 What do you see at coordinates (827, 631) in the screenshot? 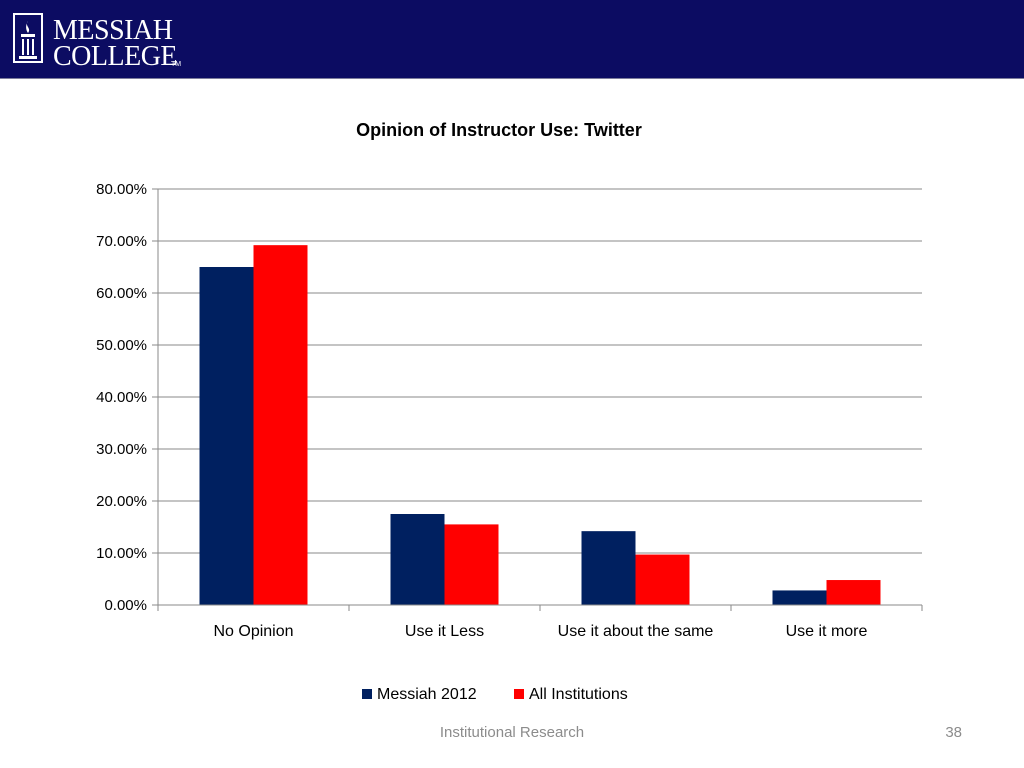
I see `x-tick-label: Use it more` at bounding box center [827, 631].